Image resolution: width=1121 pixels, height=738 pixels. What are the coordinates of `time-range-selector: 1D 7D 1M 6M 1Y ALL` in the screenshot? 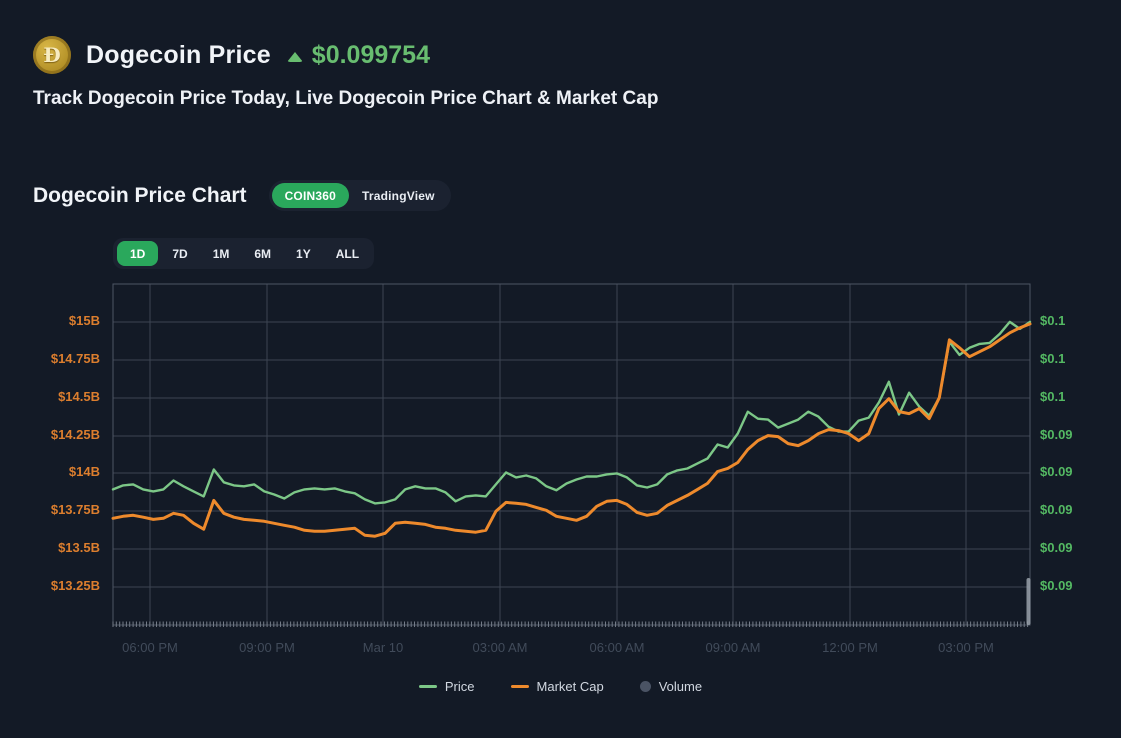 It's located at (244, 253).